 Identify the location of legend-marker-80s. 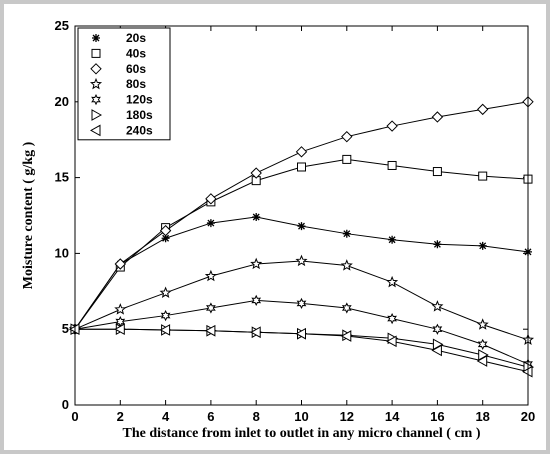
(96, 83).